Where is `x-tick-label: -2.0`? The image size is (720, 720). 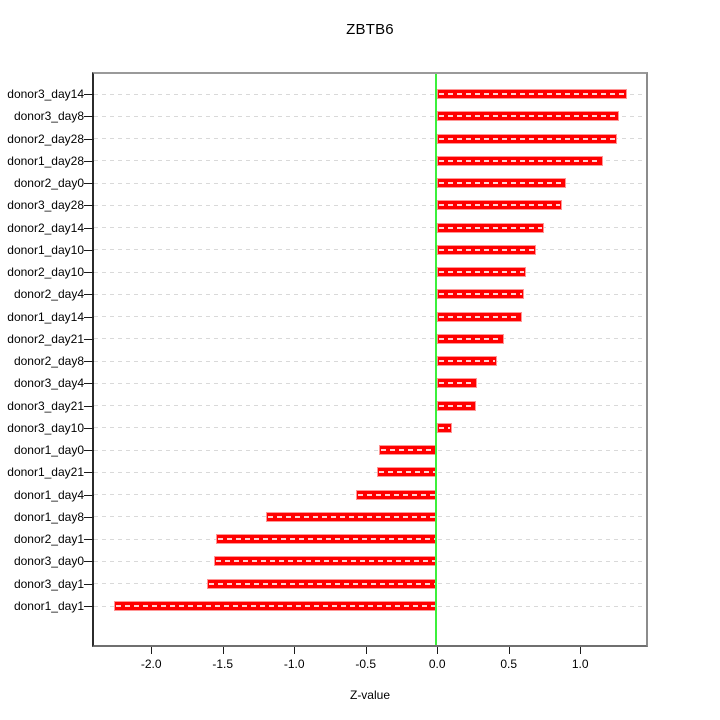
x-tick-label: -2.0 is located at coordinates (151, 664).